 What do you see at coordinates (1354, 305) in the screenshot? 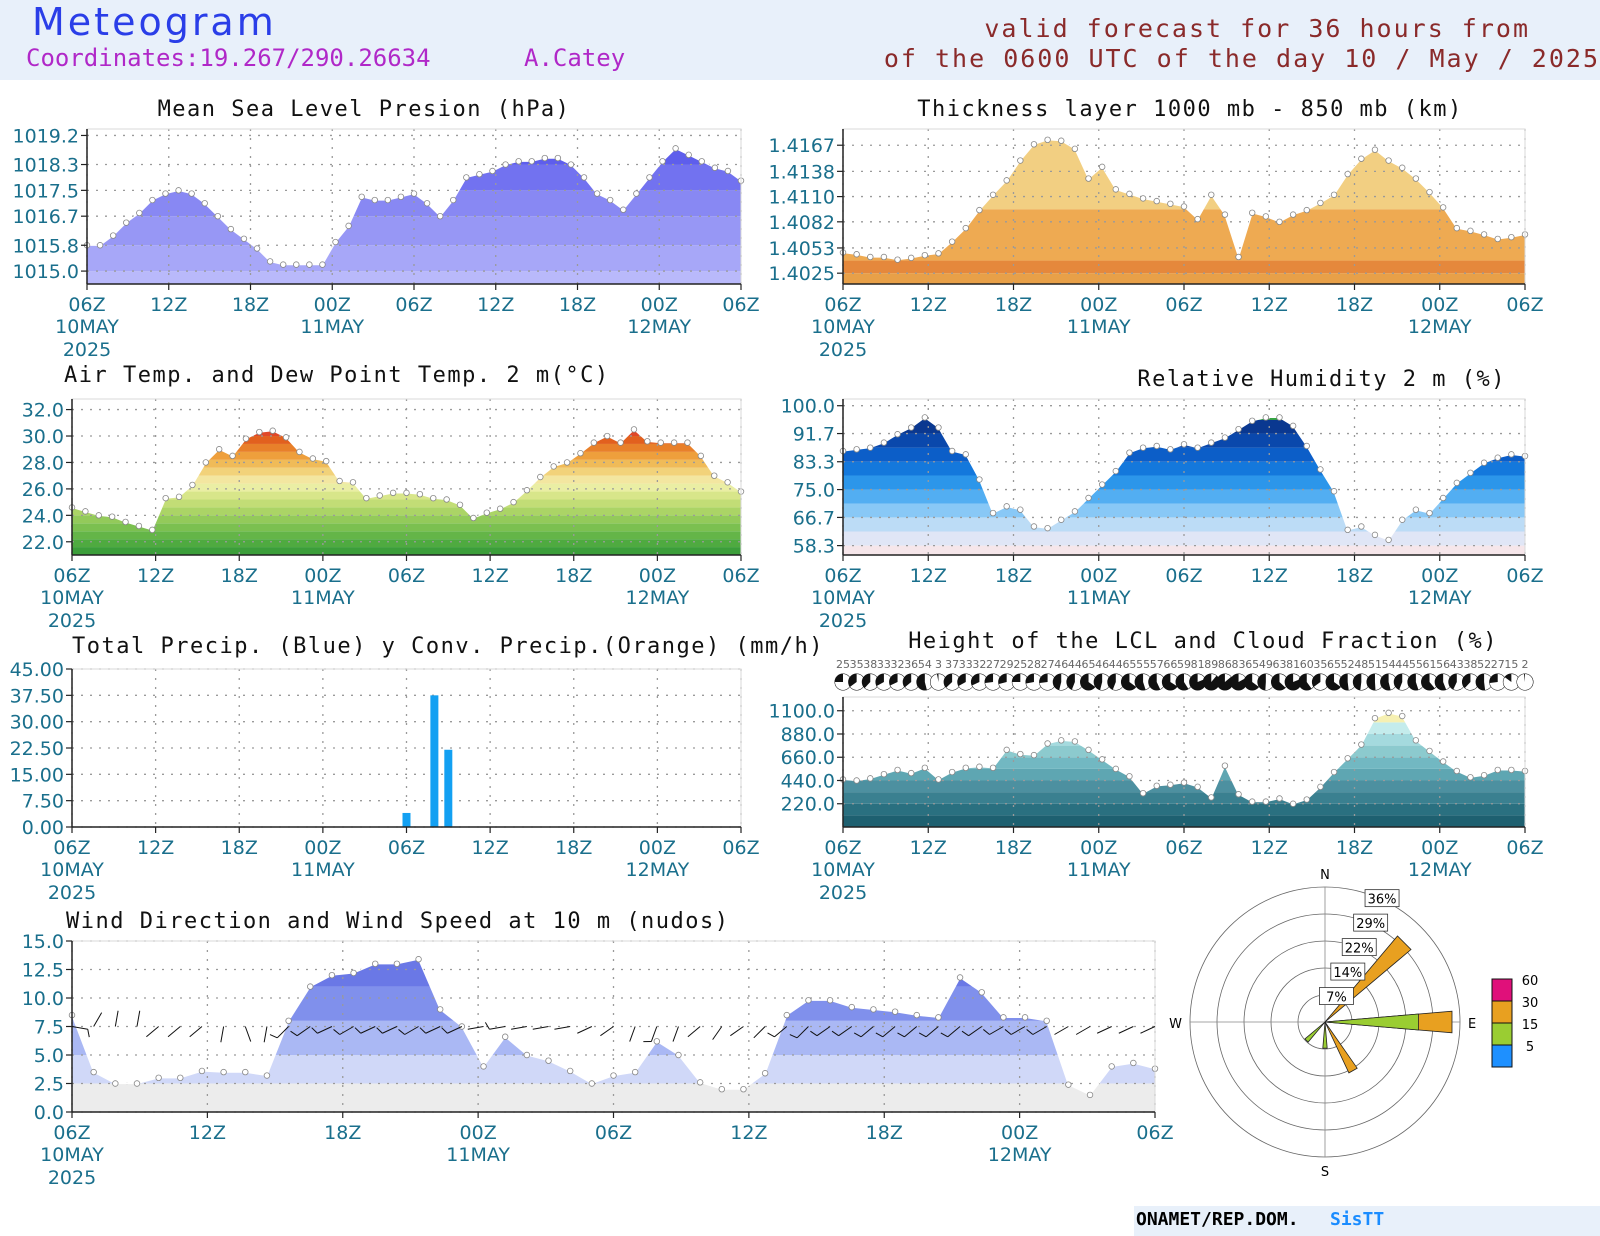
I see `x-tick-label: 18Z` at bounding box center [1354, 305].